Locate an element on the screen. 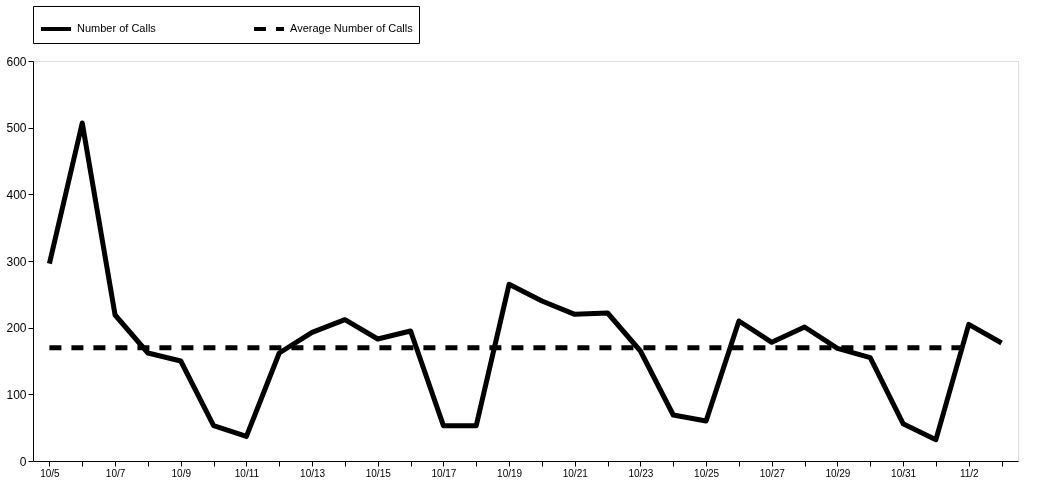 The width and height of the screenshot is (1058, 491). x-tick-label: 10/17 is located at coordinates (444, 473).